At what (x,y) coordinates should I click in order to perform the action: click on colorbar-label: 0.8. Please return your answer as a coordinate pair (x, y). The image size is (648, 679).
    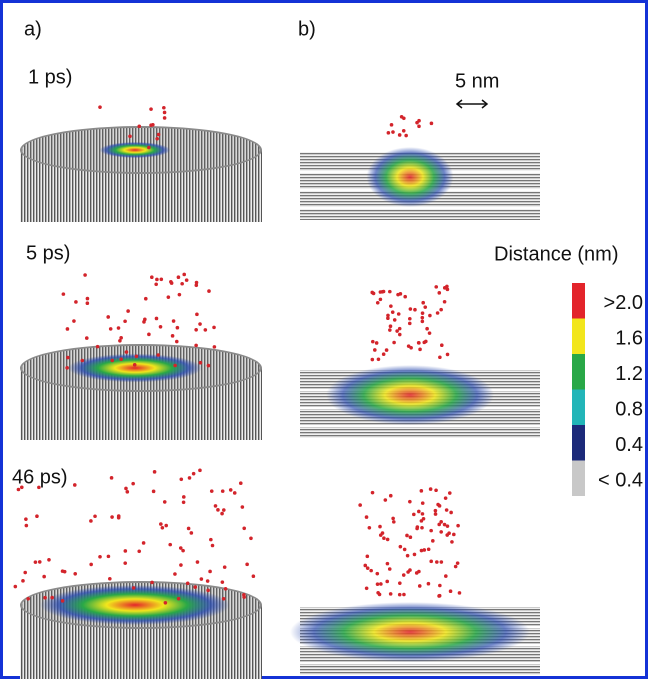
    Looking at the image, I should click on (629, 410).